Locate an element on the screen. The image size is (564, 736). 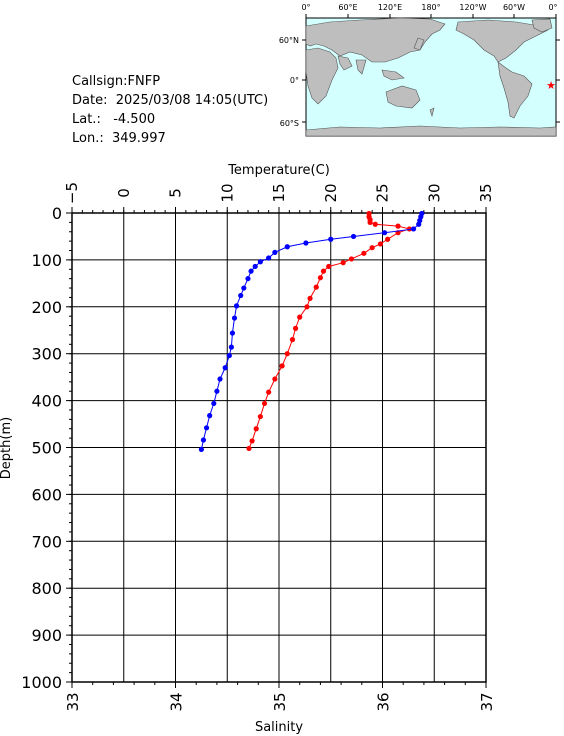
map-lat-labels: 60°N 0° 60°S is located at coordinates (289, 82).